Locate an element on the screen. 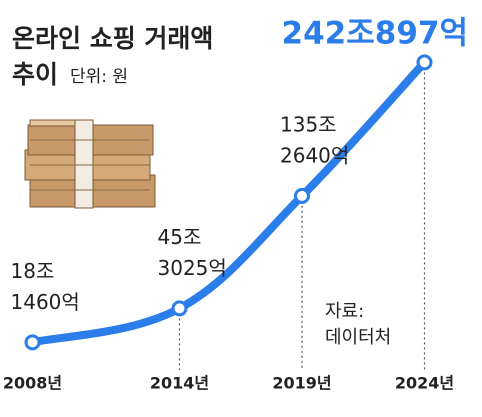 Image resolution: width=482 pixels, height=417 pixels. source-label: 데이터처 is located at coordinates (358, 337).